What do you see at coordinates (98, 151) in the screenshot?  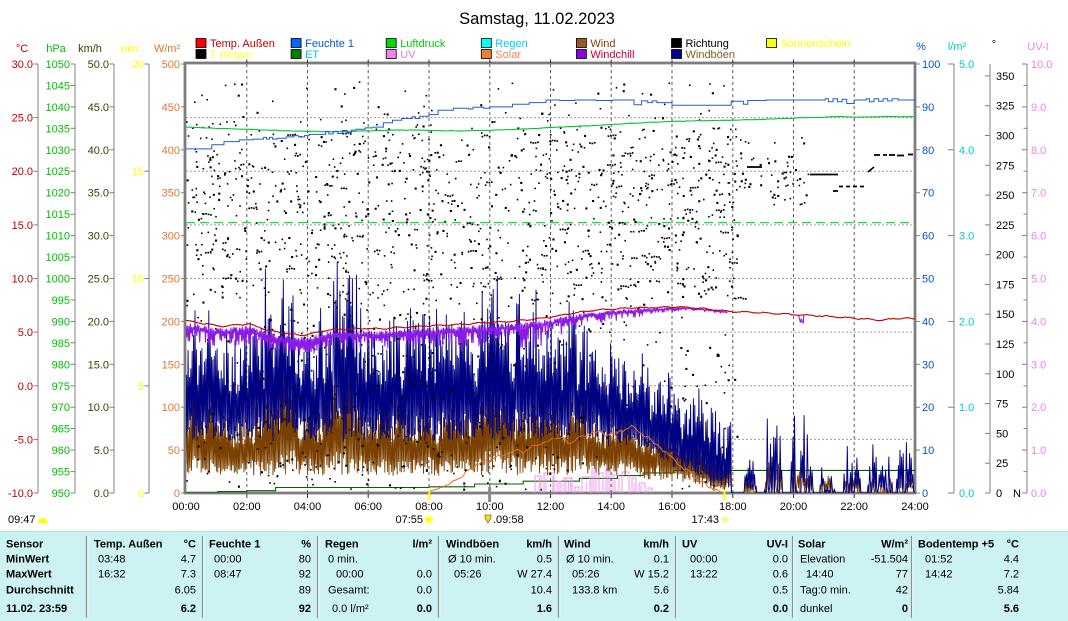 I see `svg-text: 40.0` at bounding box center [98, 151].